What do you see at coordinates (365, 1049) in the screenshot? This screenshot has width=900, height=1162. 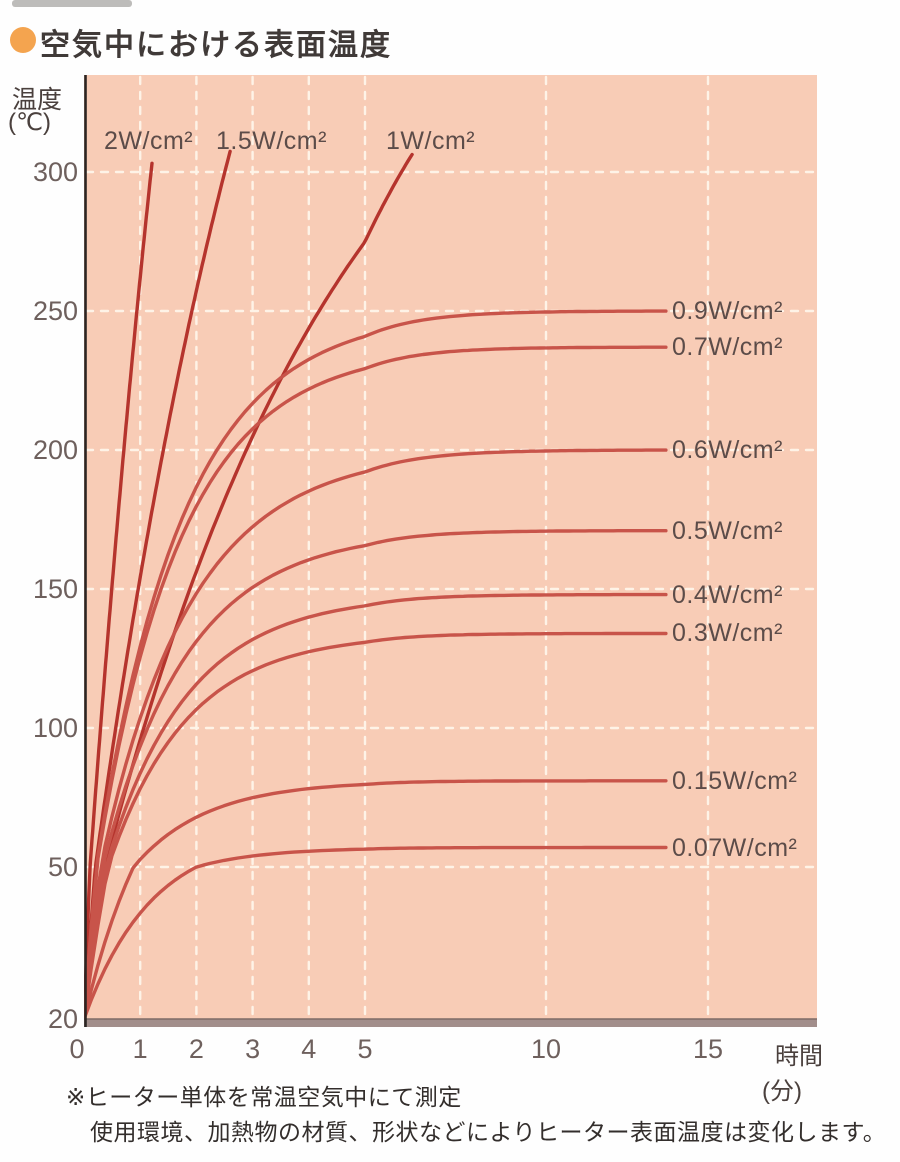 I see `x-tick-5: 5` at bounding box center [365, 1049].